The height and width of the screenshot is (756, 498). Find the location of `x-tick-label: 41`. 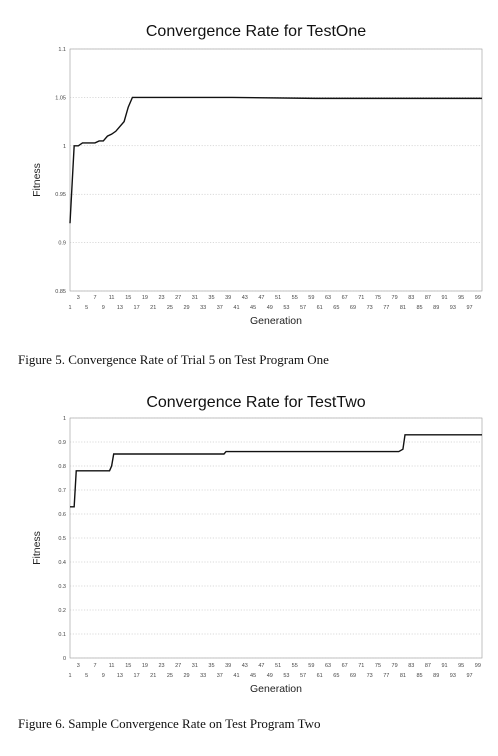

x-tick-label: 41 is located at coordinates (236, 676).